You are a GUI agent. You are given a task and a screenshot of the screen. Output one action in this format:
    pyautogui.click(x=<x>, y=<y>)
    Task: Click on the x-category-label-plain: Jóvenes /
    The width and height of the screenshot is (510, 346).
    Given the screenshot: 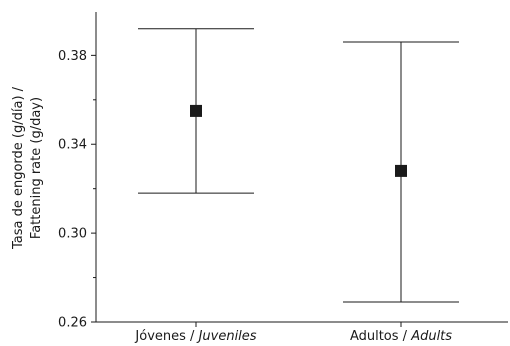 What is the action you would take?
    pyautogui.click(x=166, y=336)
    